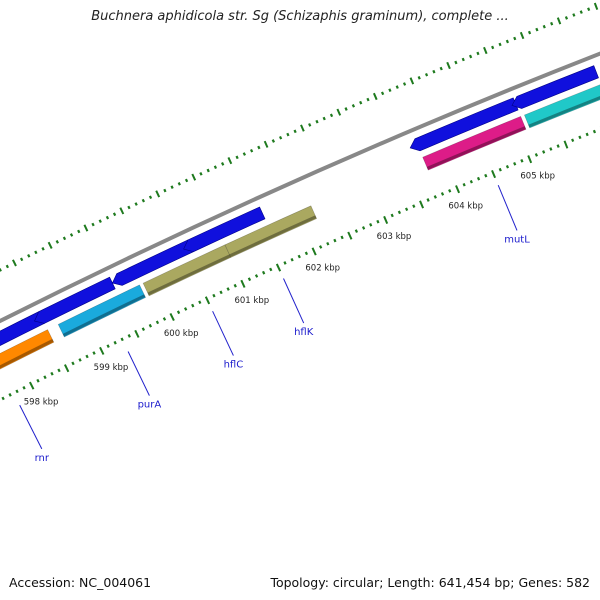 The width and height of the screenshot is (600, 600). I want to click on accession-info: Accession: NC_004061, so click(80, 582).